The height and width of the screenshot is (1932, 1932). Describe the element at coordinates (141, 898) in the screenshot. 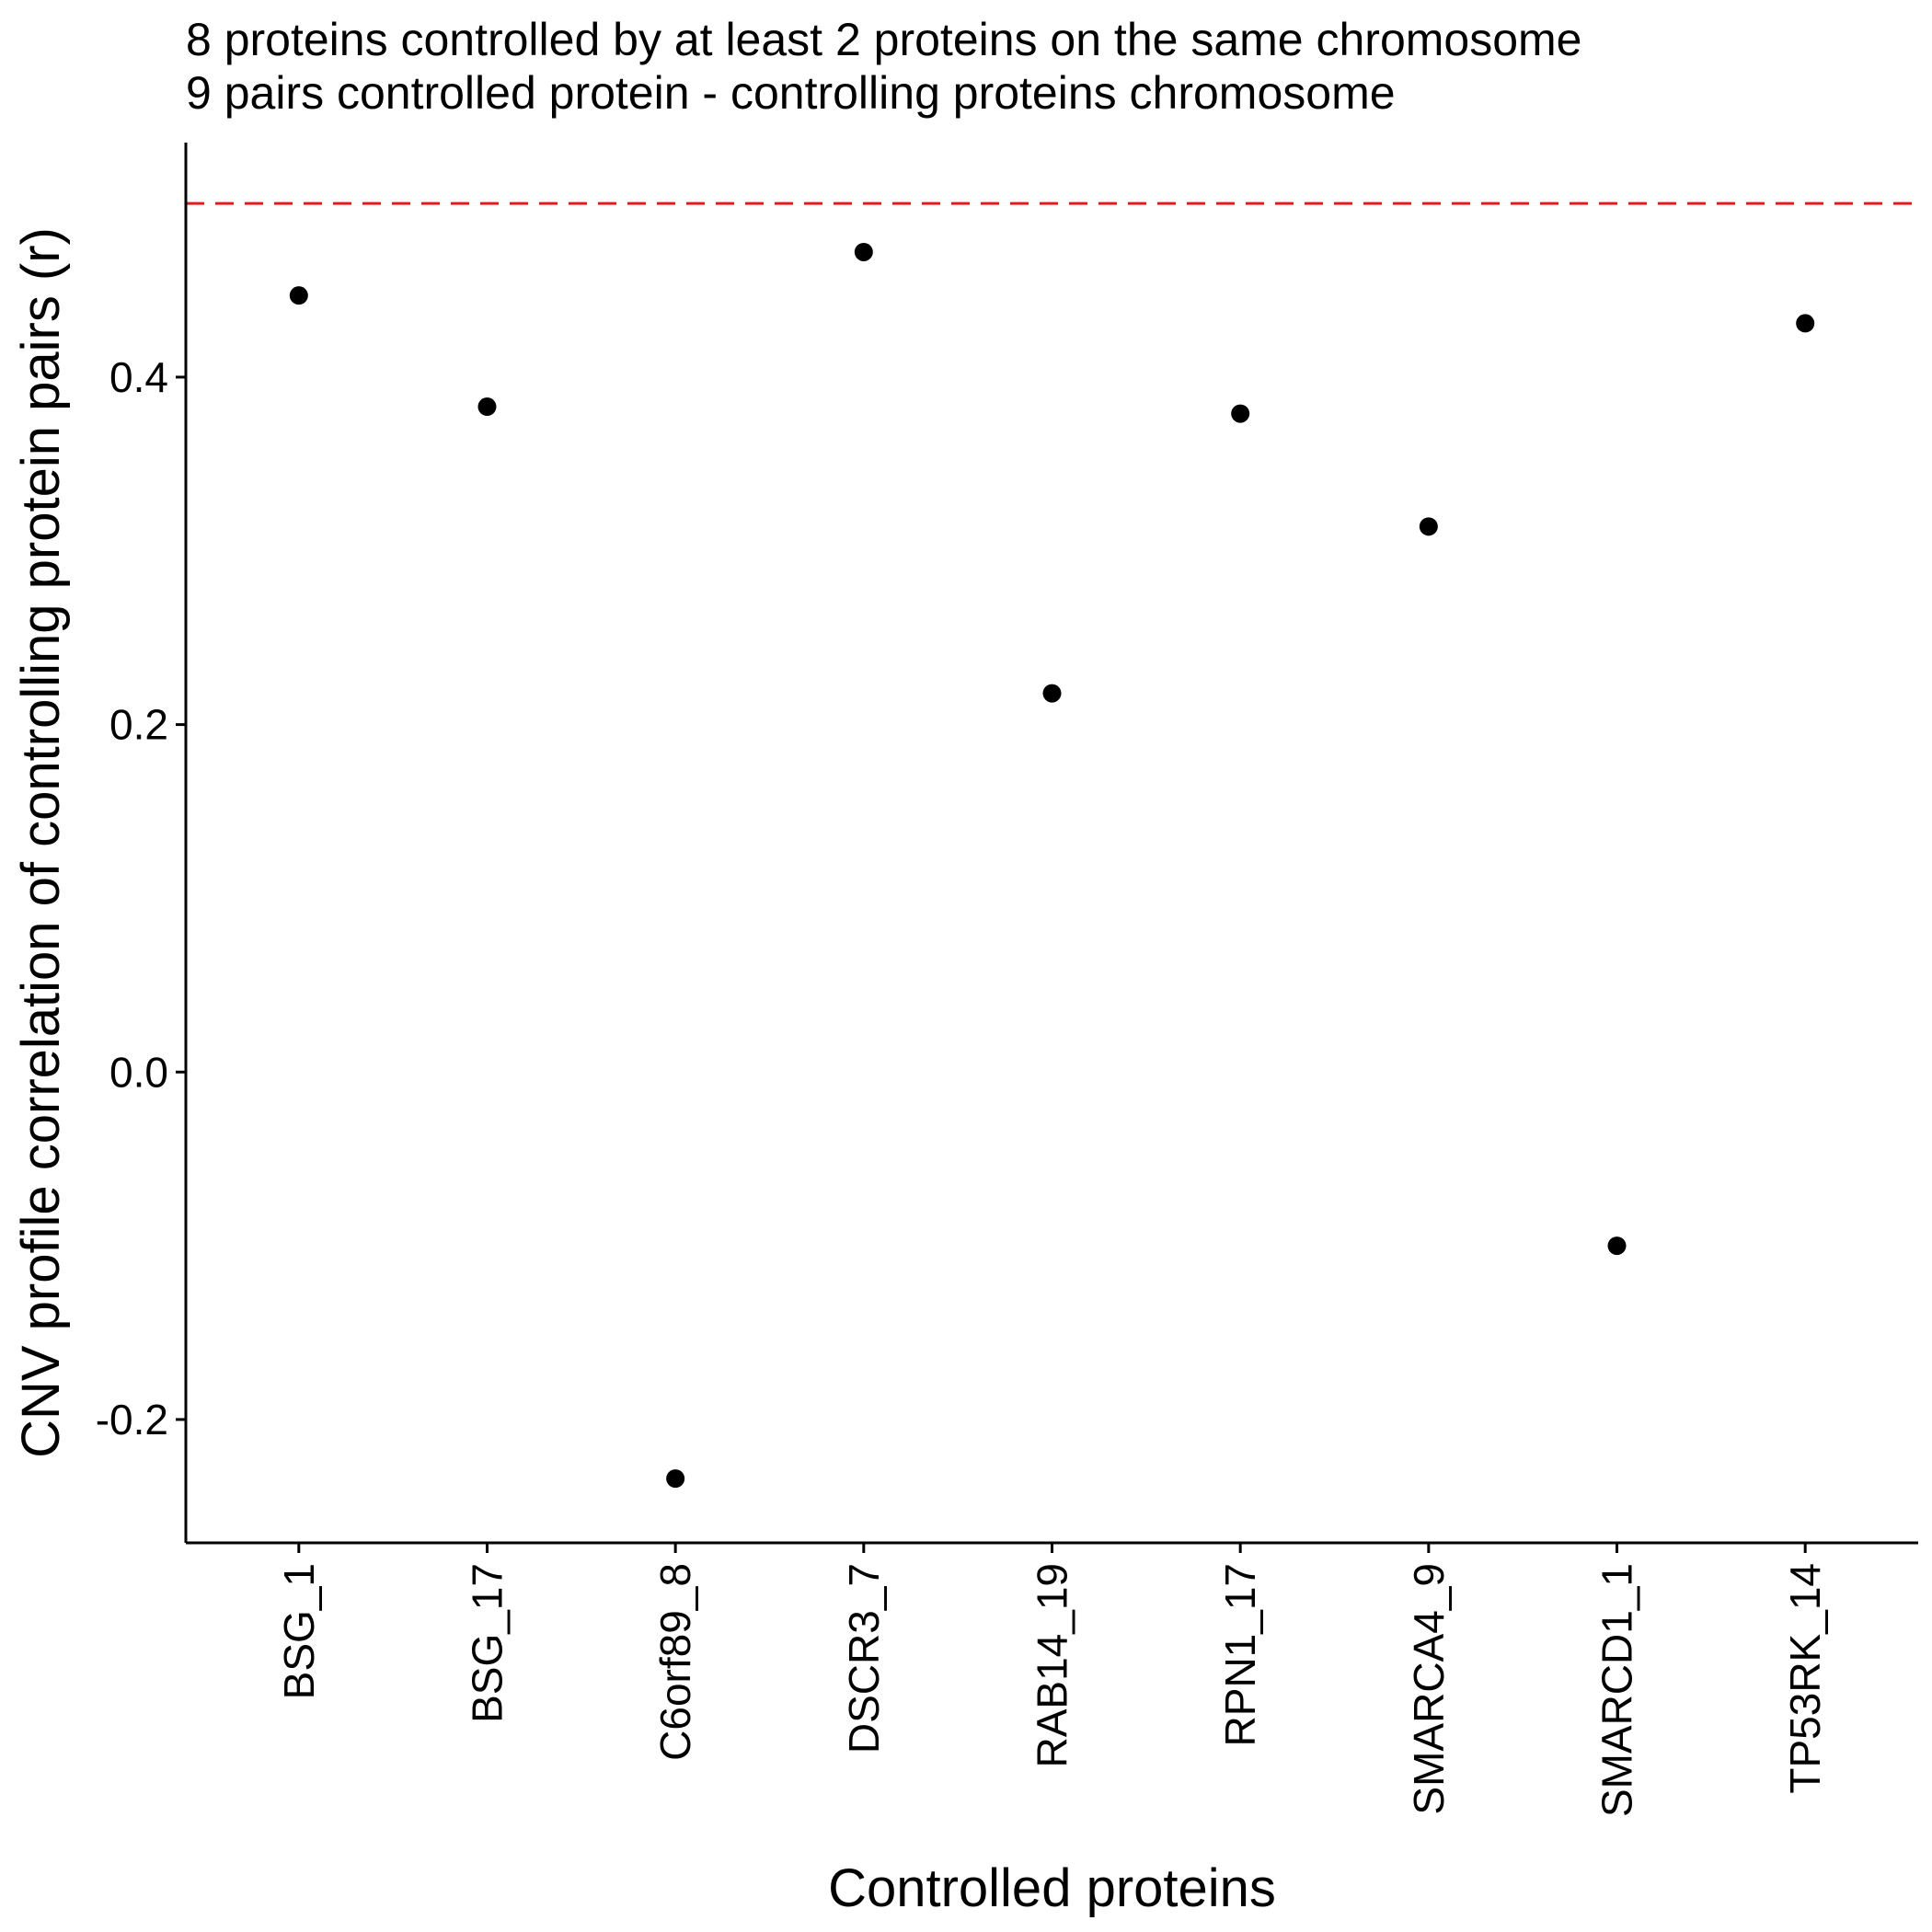

I see `y-axis-ticks: -0.2 0.0 0.2 0.4` at that location.